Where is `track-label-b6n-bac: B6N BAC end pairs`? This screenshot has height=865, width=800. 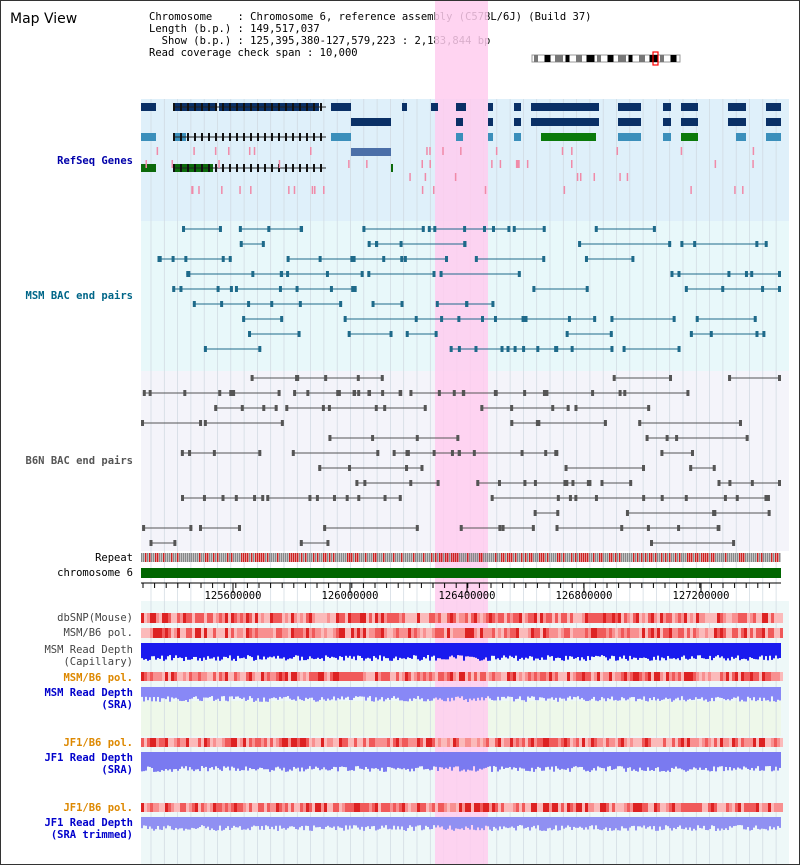
track-label-b6n-bac: B6N BAC end pairs is located at coordinates (79, 461).